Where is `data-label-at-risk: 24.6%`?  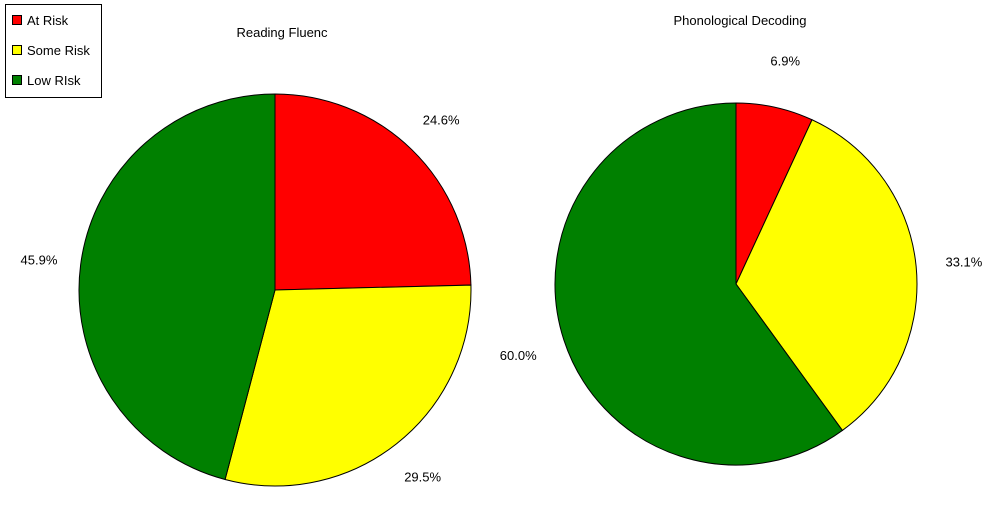
data-label-at-risk: 24.6% is located at coordinates (441, 120).